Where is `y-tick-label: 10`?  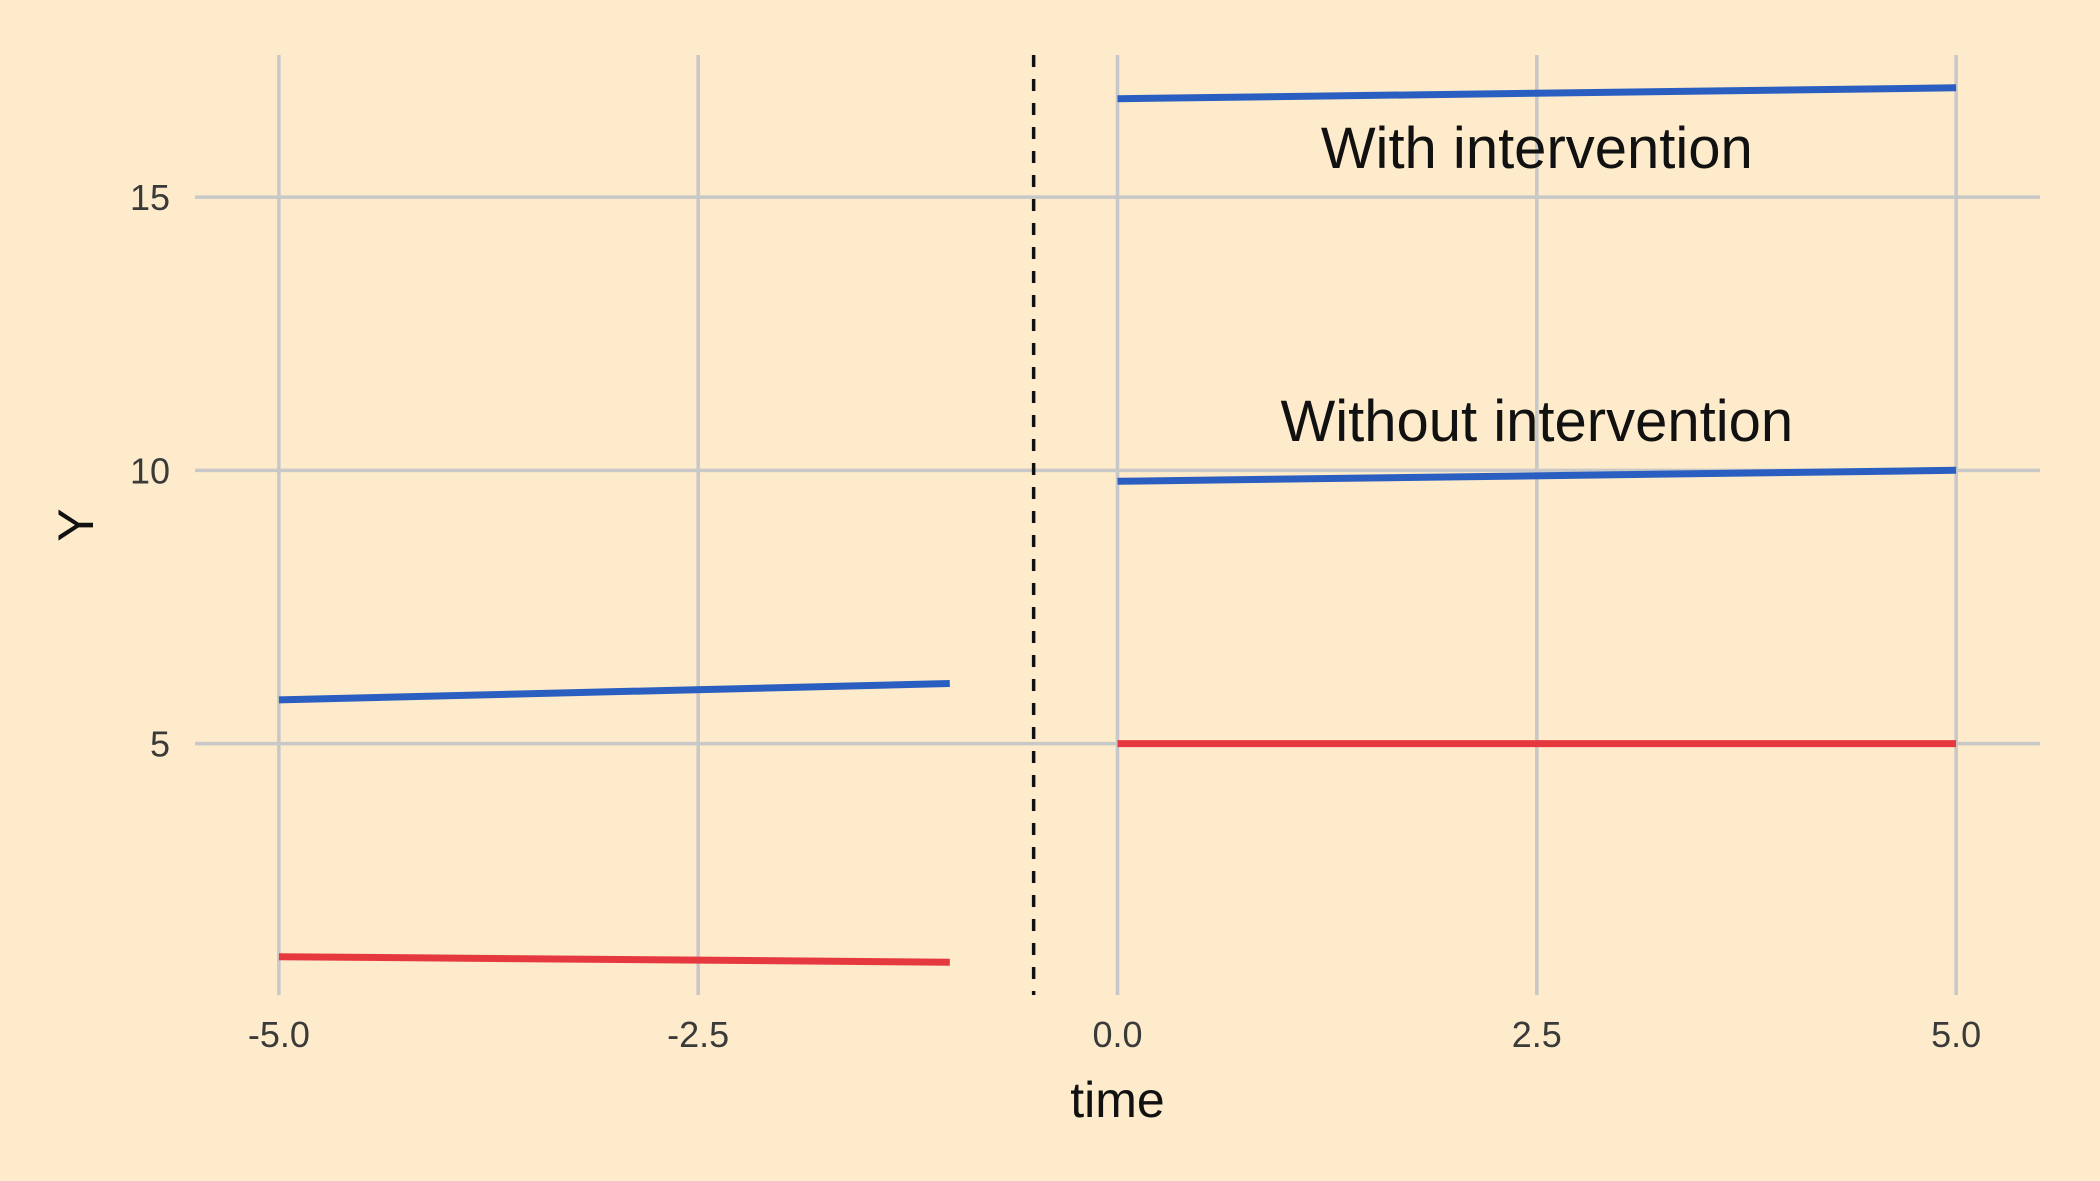
y-tick-label: 10 is located at coordinates (150, 470).